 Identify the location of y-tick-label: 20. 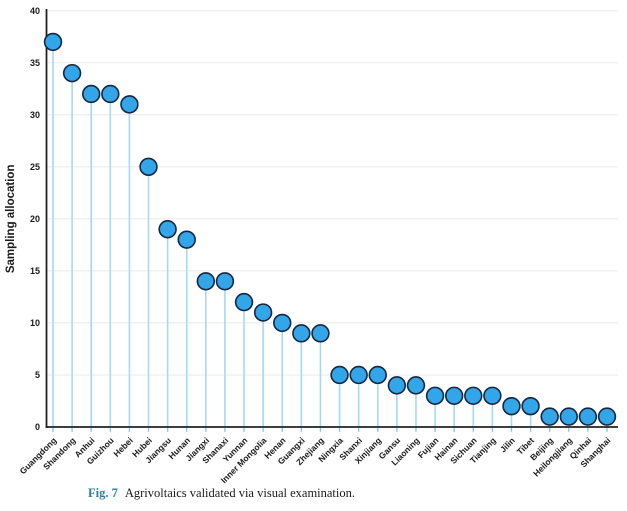
(35, 219).